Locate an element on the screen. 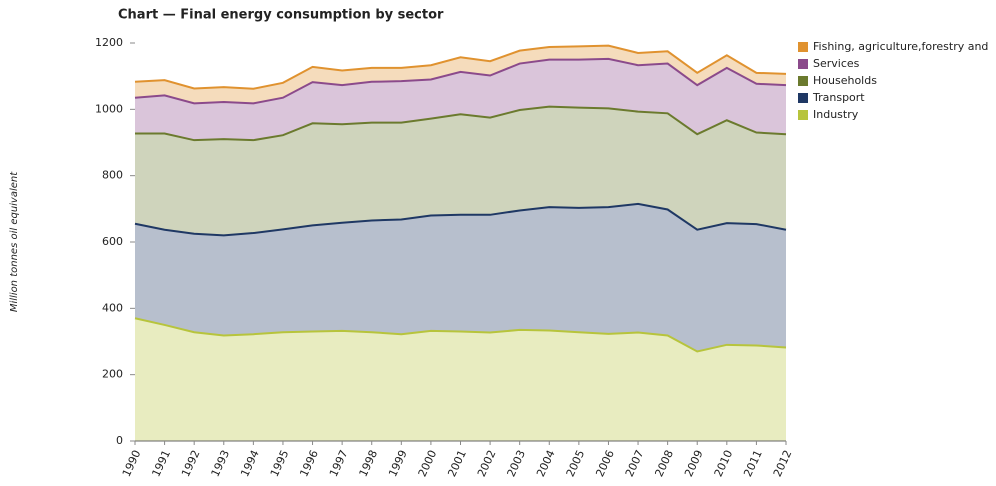 This screenshot has width=996, height=486. y-tick-label: 400 is located at coordinates (112, 307).